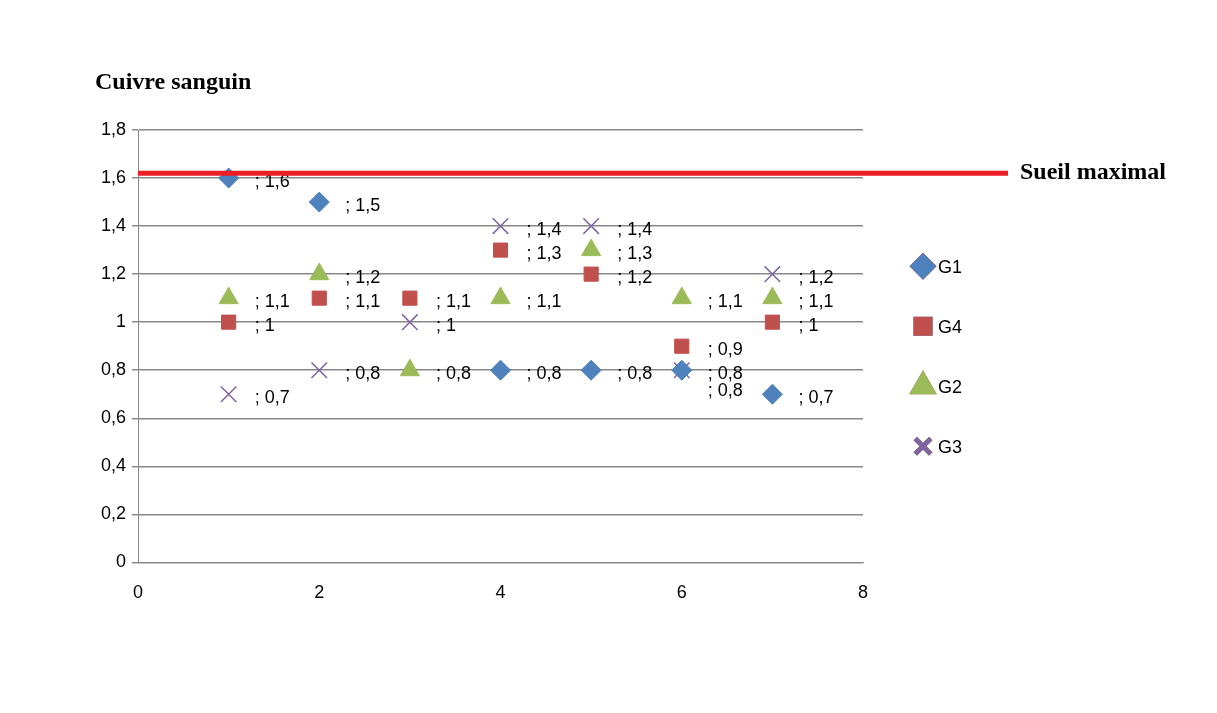 The width and height of the screenshot is (1217, 713). Describe the element at coordinates (113, 465) in the screenshot. I see `y-tick-label: 0,4` at that location.